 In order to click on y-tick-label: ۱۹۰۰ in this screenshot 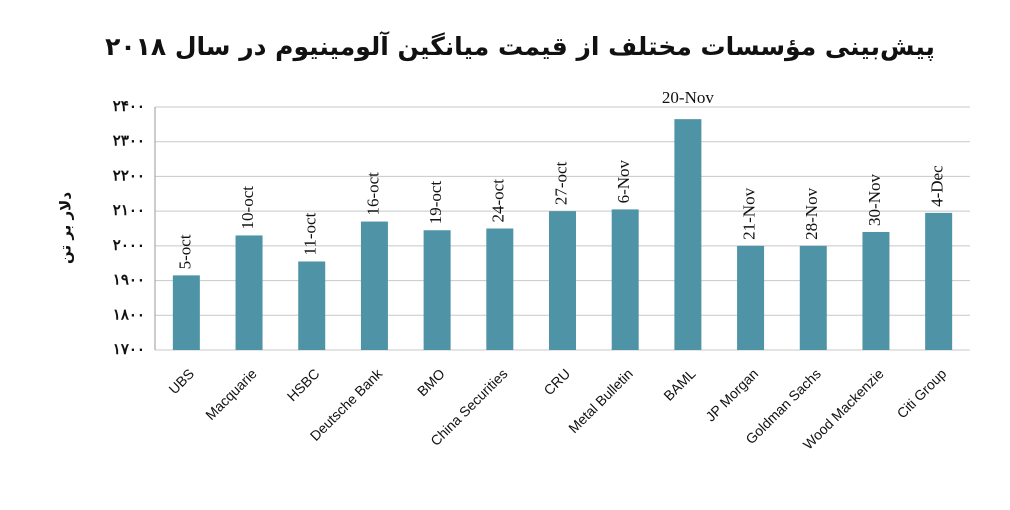, I will do `click(129, 280)`.